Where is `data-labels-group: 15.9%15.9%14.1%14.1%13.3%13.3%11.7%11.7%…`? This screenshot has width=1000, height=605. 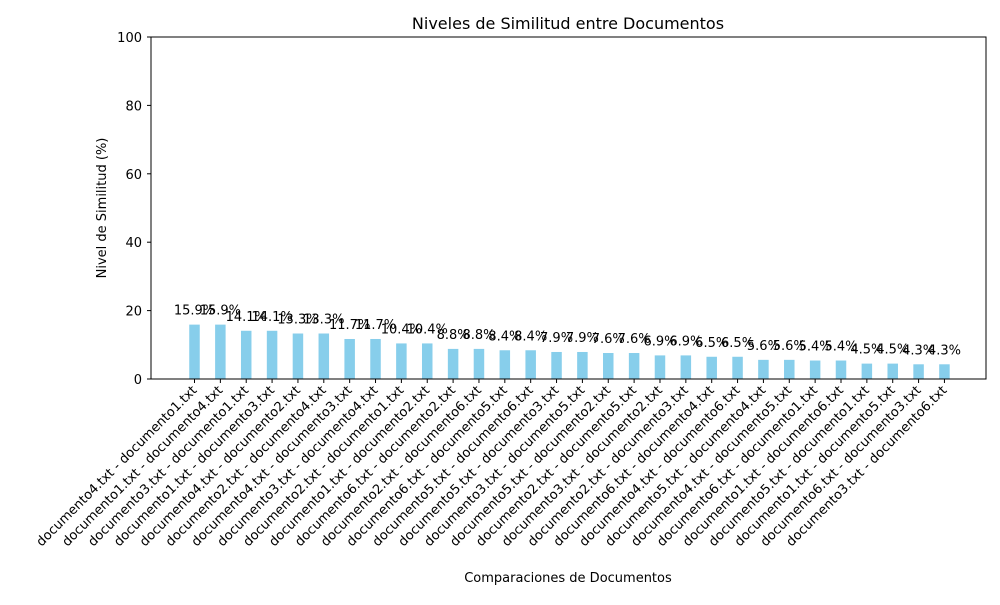 data-labels-group: 15.9%15.9%14.1%14.1%13.3%13.3%11.7%11.7%… is located at coordinates (567, 331).